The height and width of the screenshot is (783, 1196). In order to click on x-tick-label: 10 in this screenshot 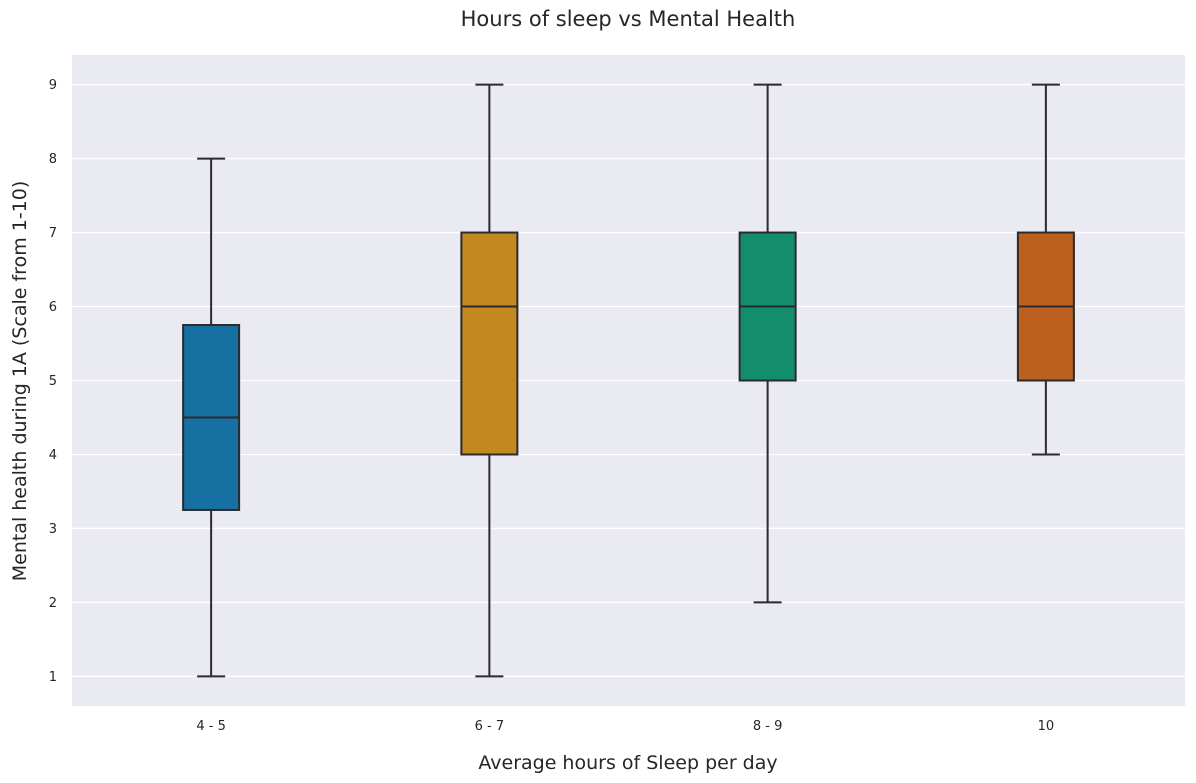, I will do `click(1046, 726)`.